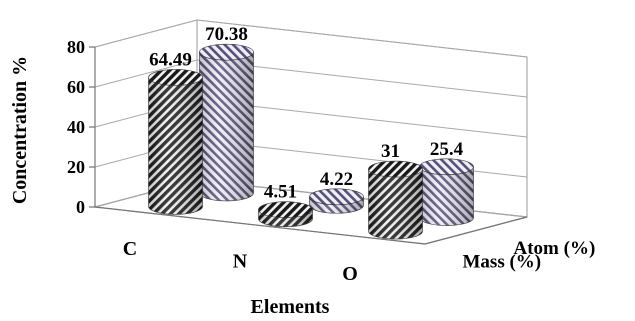 This screenshot has height=321, width=635. What do you see at coordinates (447, 149) in the screenshot?
I see `data-label: 25.4` at bounding box center [447, 149].